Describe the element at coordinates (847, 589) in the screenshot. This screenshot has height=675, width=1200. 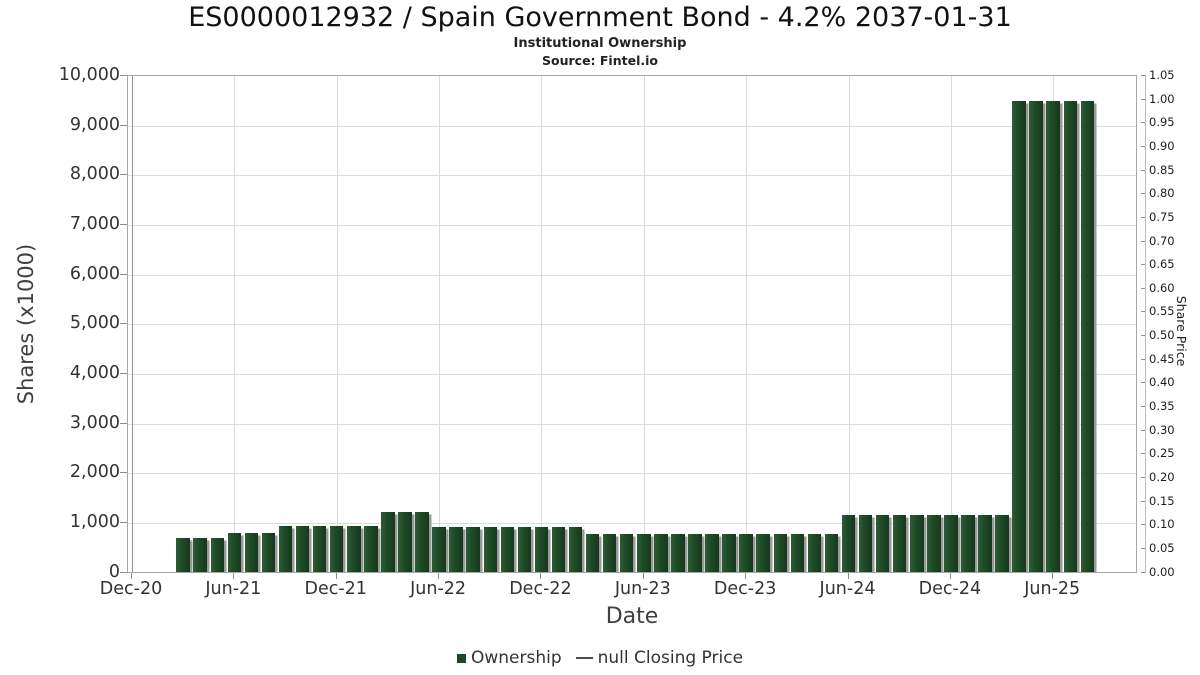
I see `x-axis-tick-label: Jun-24` at that location.